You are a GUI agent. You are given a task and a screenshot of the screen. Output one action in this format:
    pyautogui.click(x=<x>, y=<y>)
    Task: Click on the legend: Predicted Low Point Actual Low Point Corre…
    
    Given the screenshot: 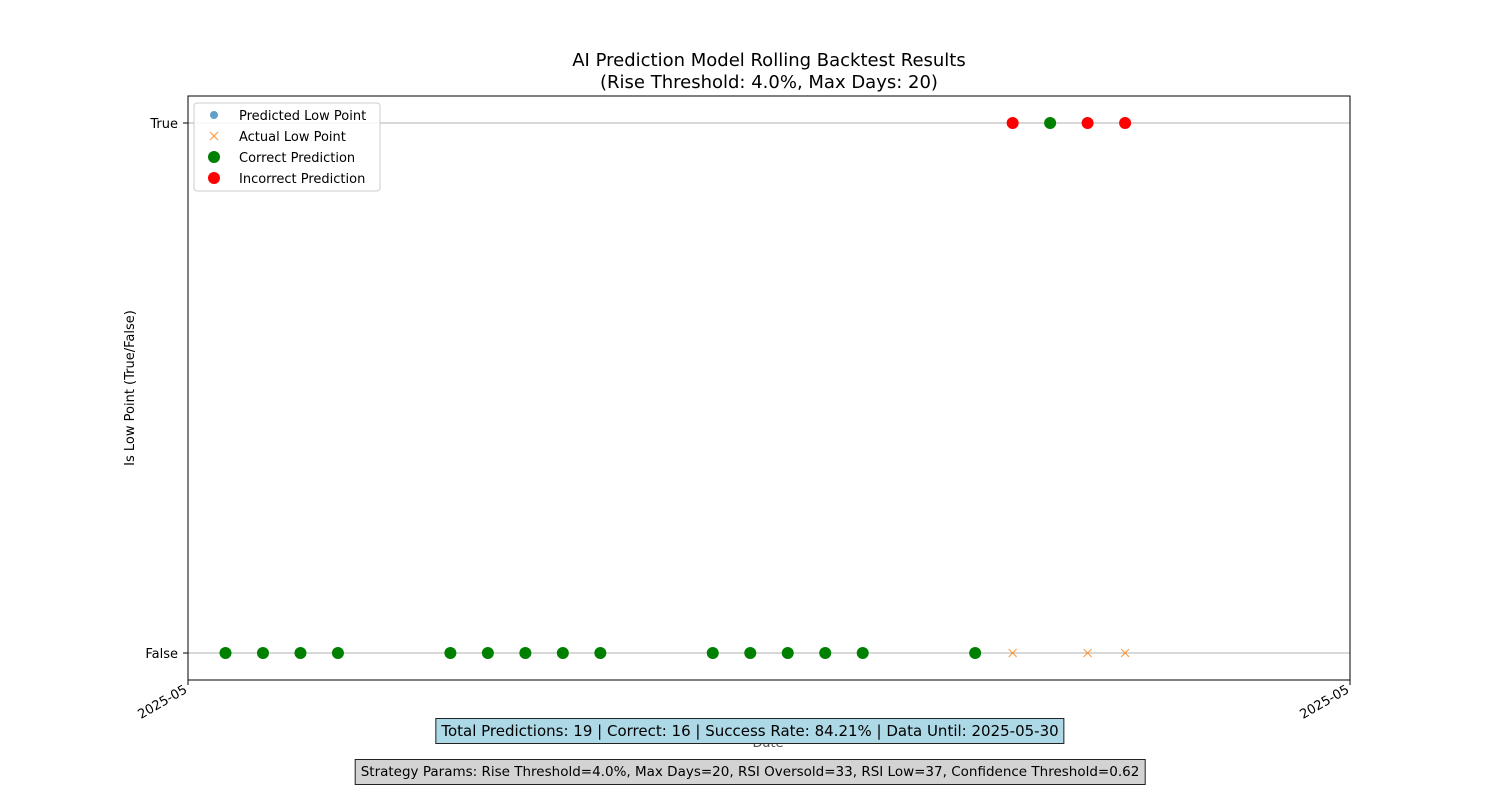 What is the action you would take?
    pyautogui.click(x=287, y=147)
    